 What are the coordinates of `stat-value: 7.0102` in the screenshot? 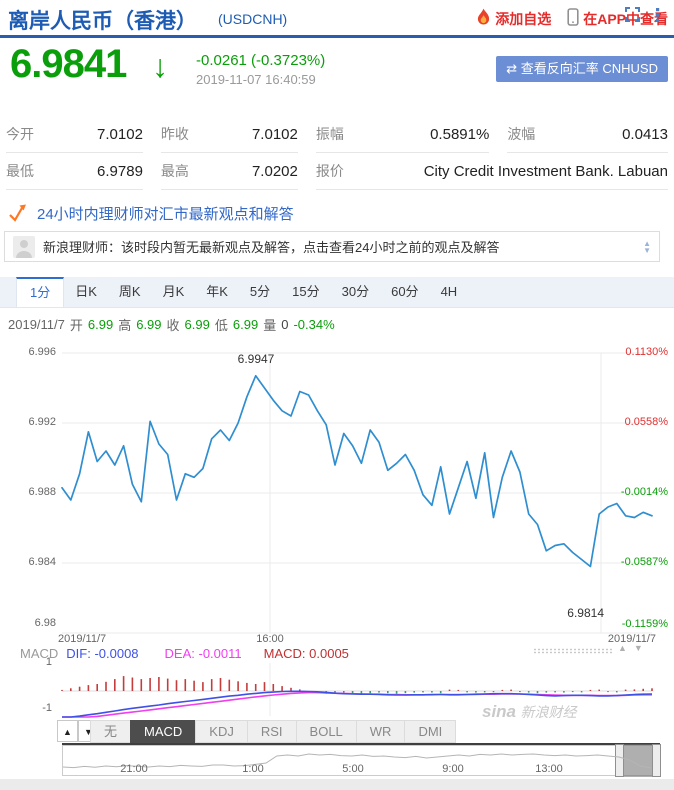 It's located at (274, 134).